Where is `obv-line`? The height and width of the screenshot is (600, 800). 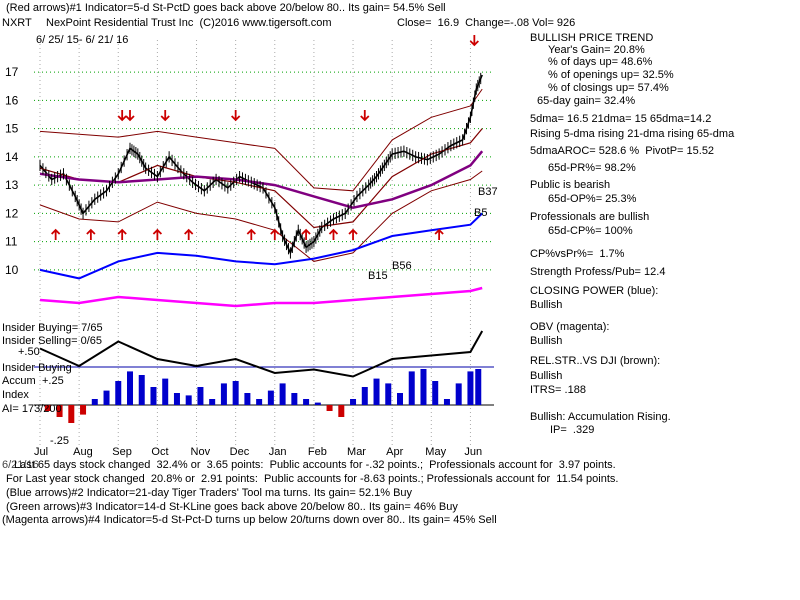 obv-line is located at coordinates (261, 297).